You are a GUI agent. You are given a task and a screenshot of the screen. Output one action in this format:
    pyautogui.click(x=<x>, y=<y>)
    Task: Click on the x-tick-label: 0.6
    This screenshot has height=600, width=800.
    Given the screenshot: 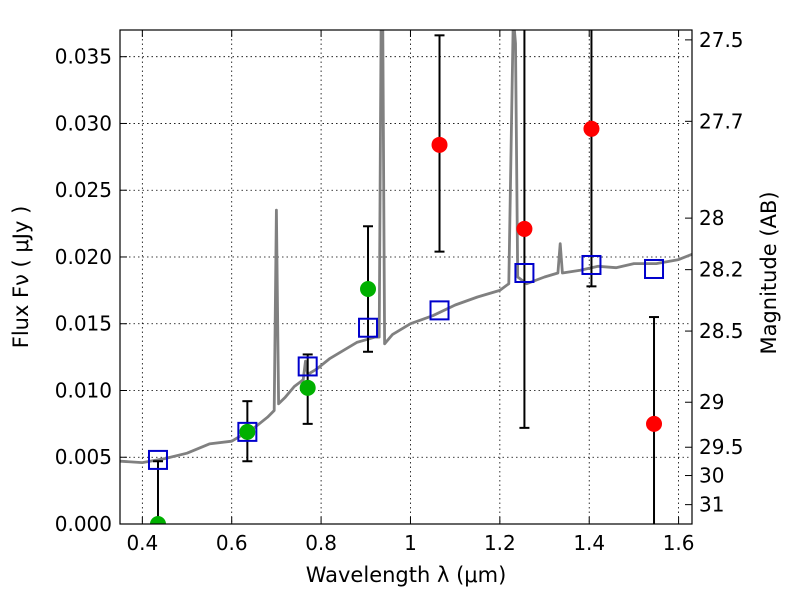 What is the action you would take?
    pyautogui.click(x=232, y=543)
    